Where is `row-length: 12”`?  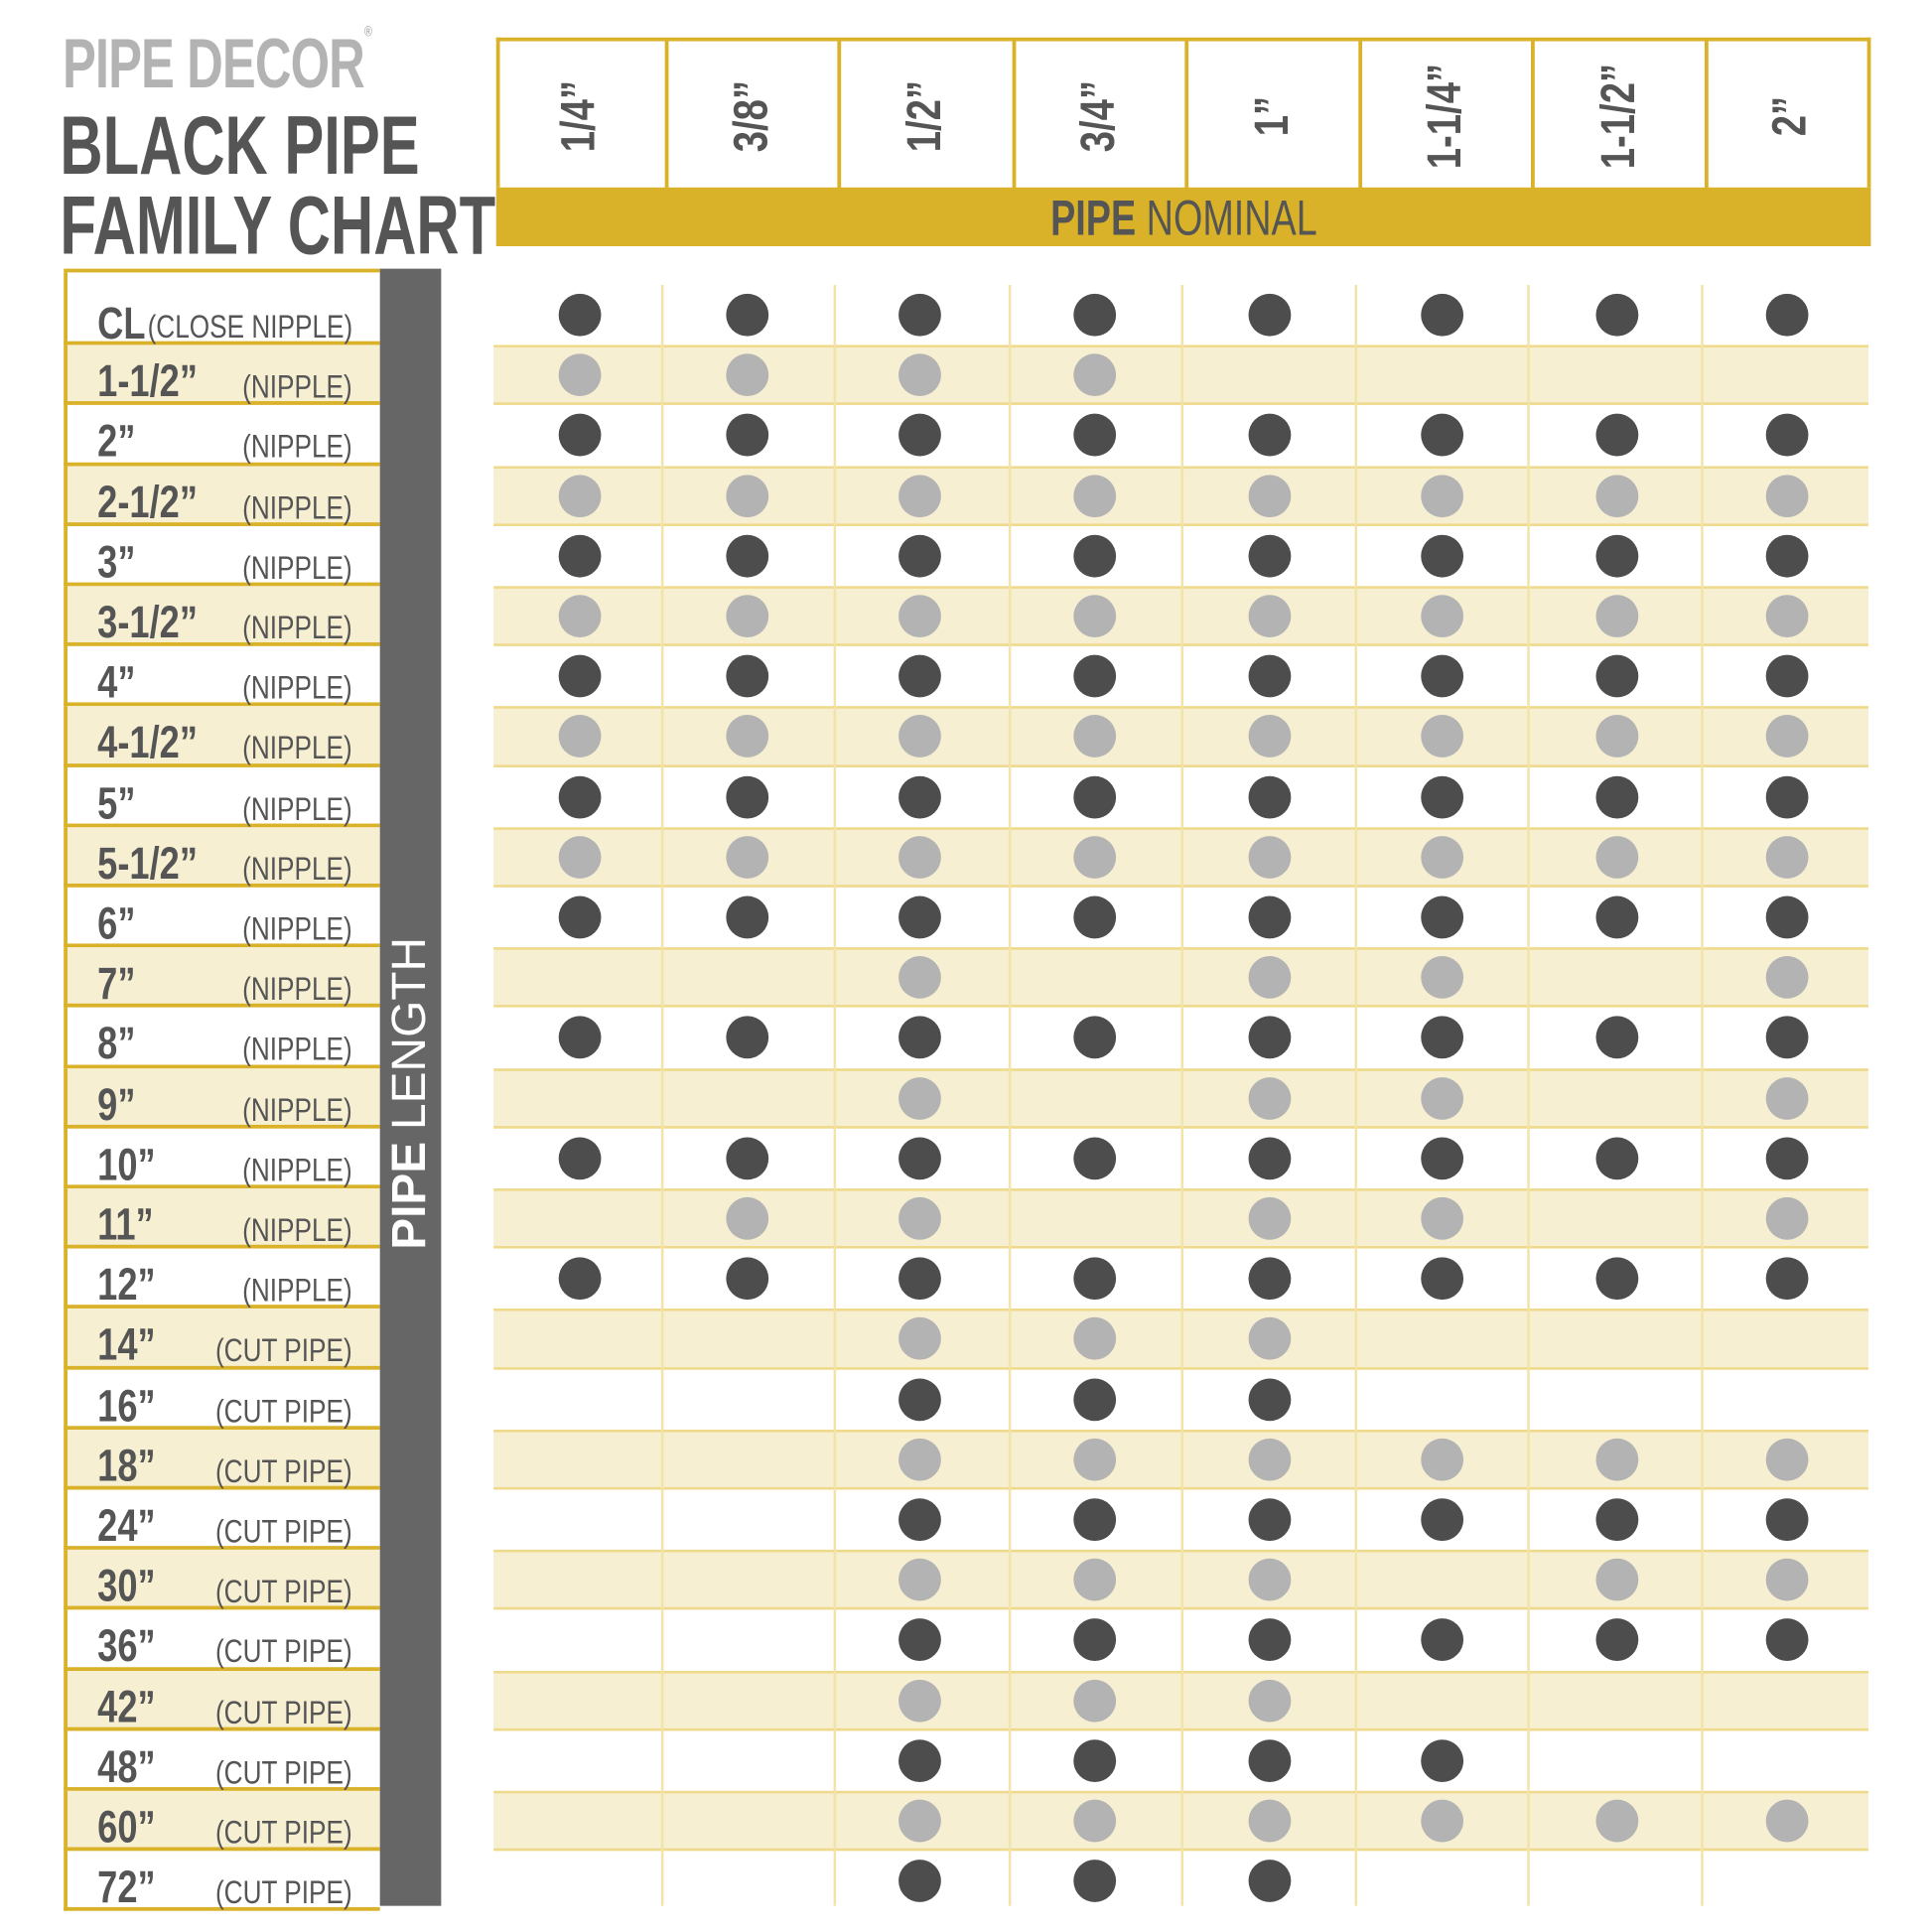
row-length: 12” is located at coordinates (127, 1284).